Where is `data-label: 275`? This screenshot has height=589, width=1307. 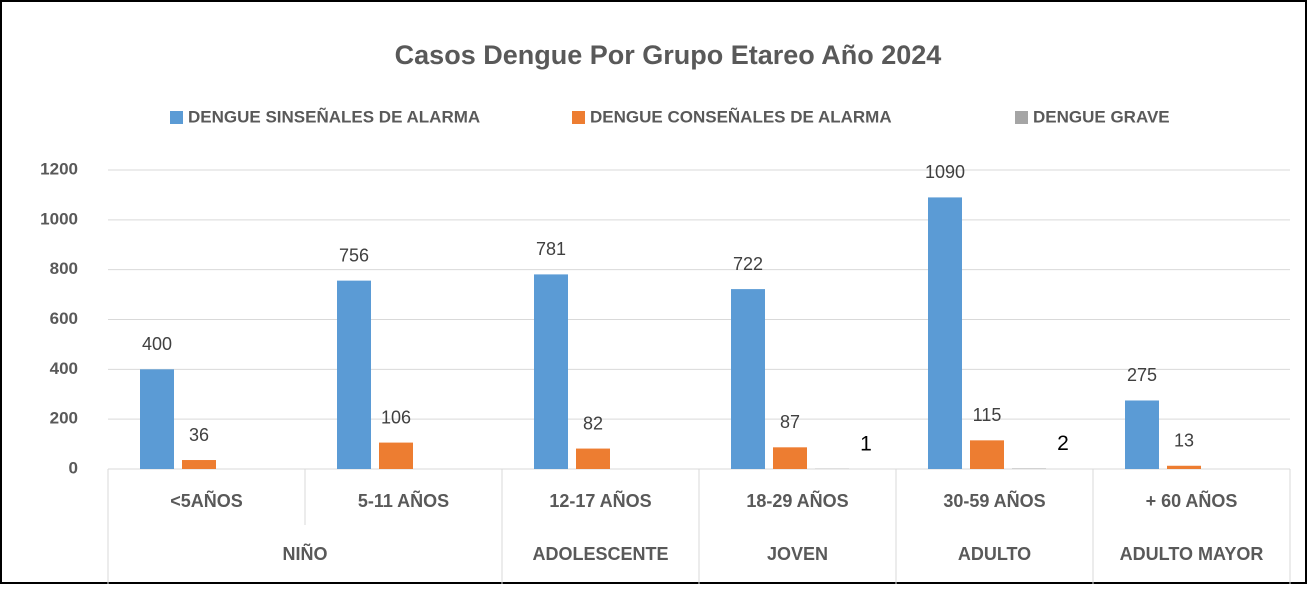
data-label: 275 is located at coordinates (1142, 375).